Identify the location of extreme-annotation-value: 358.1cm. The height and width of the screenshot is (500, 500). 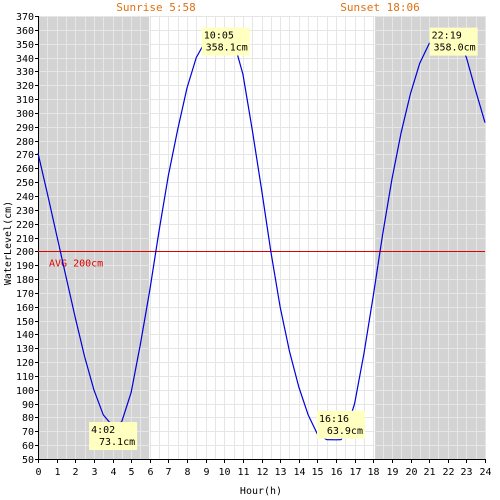
(227, 47).